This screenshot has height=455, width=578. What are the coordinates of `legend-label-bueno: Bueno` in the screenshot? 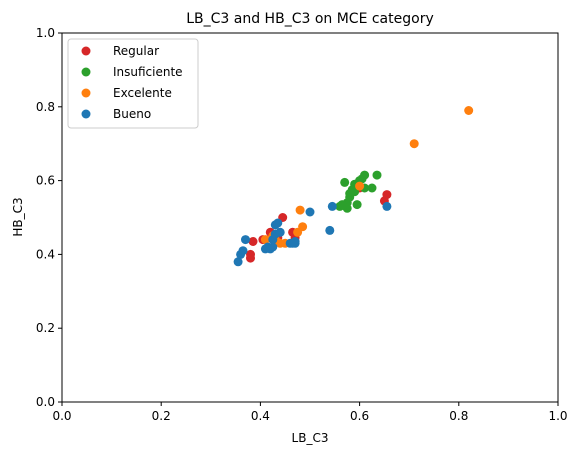 It's located at (132, 114).